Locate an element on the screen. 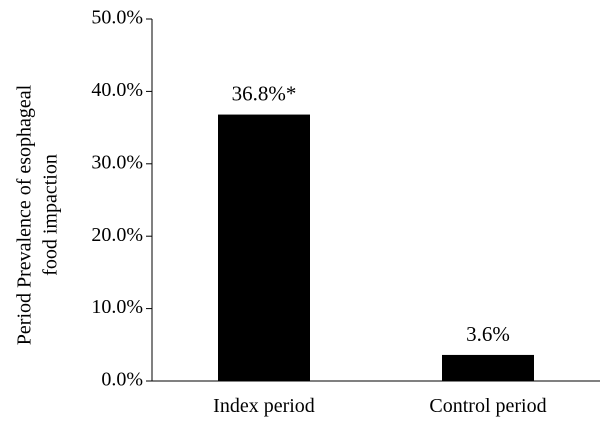 Image resolution: width=611 pixels, height=425 pixels. y-tick-label: 50.0% is located at coordinates (117, 18).